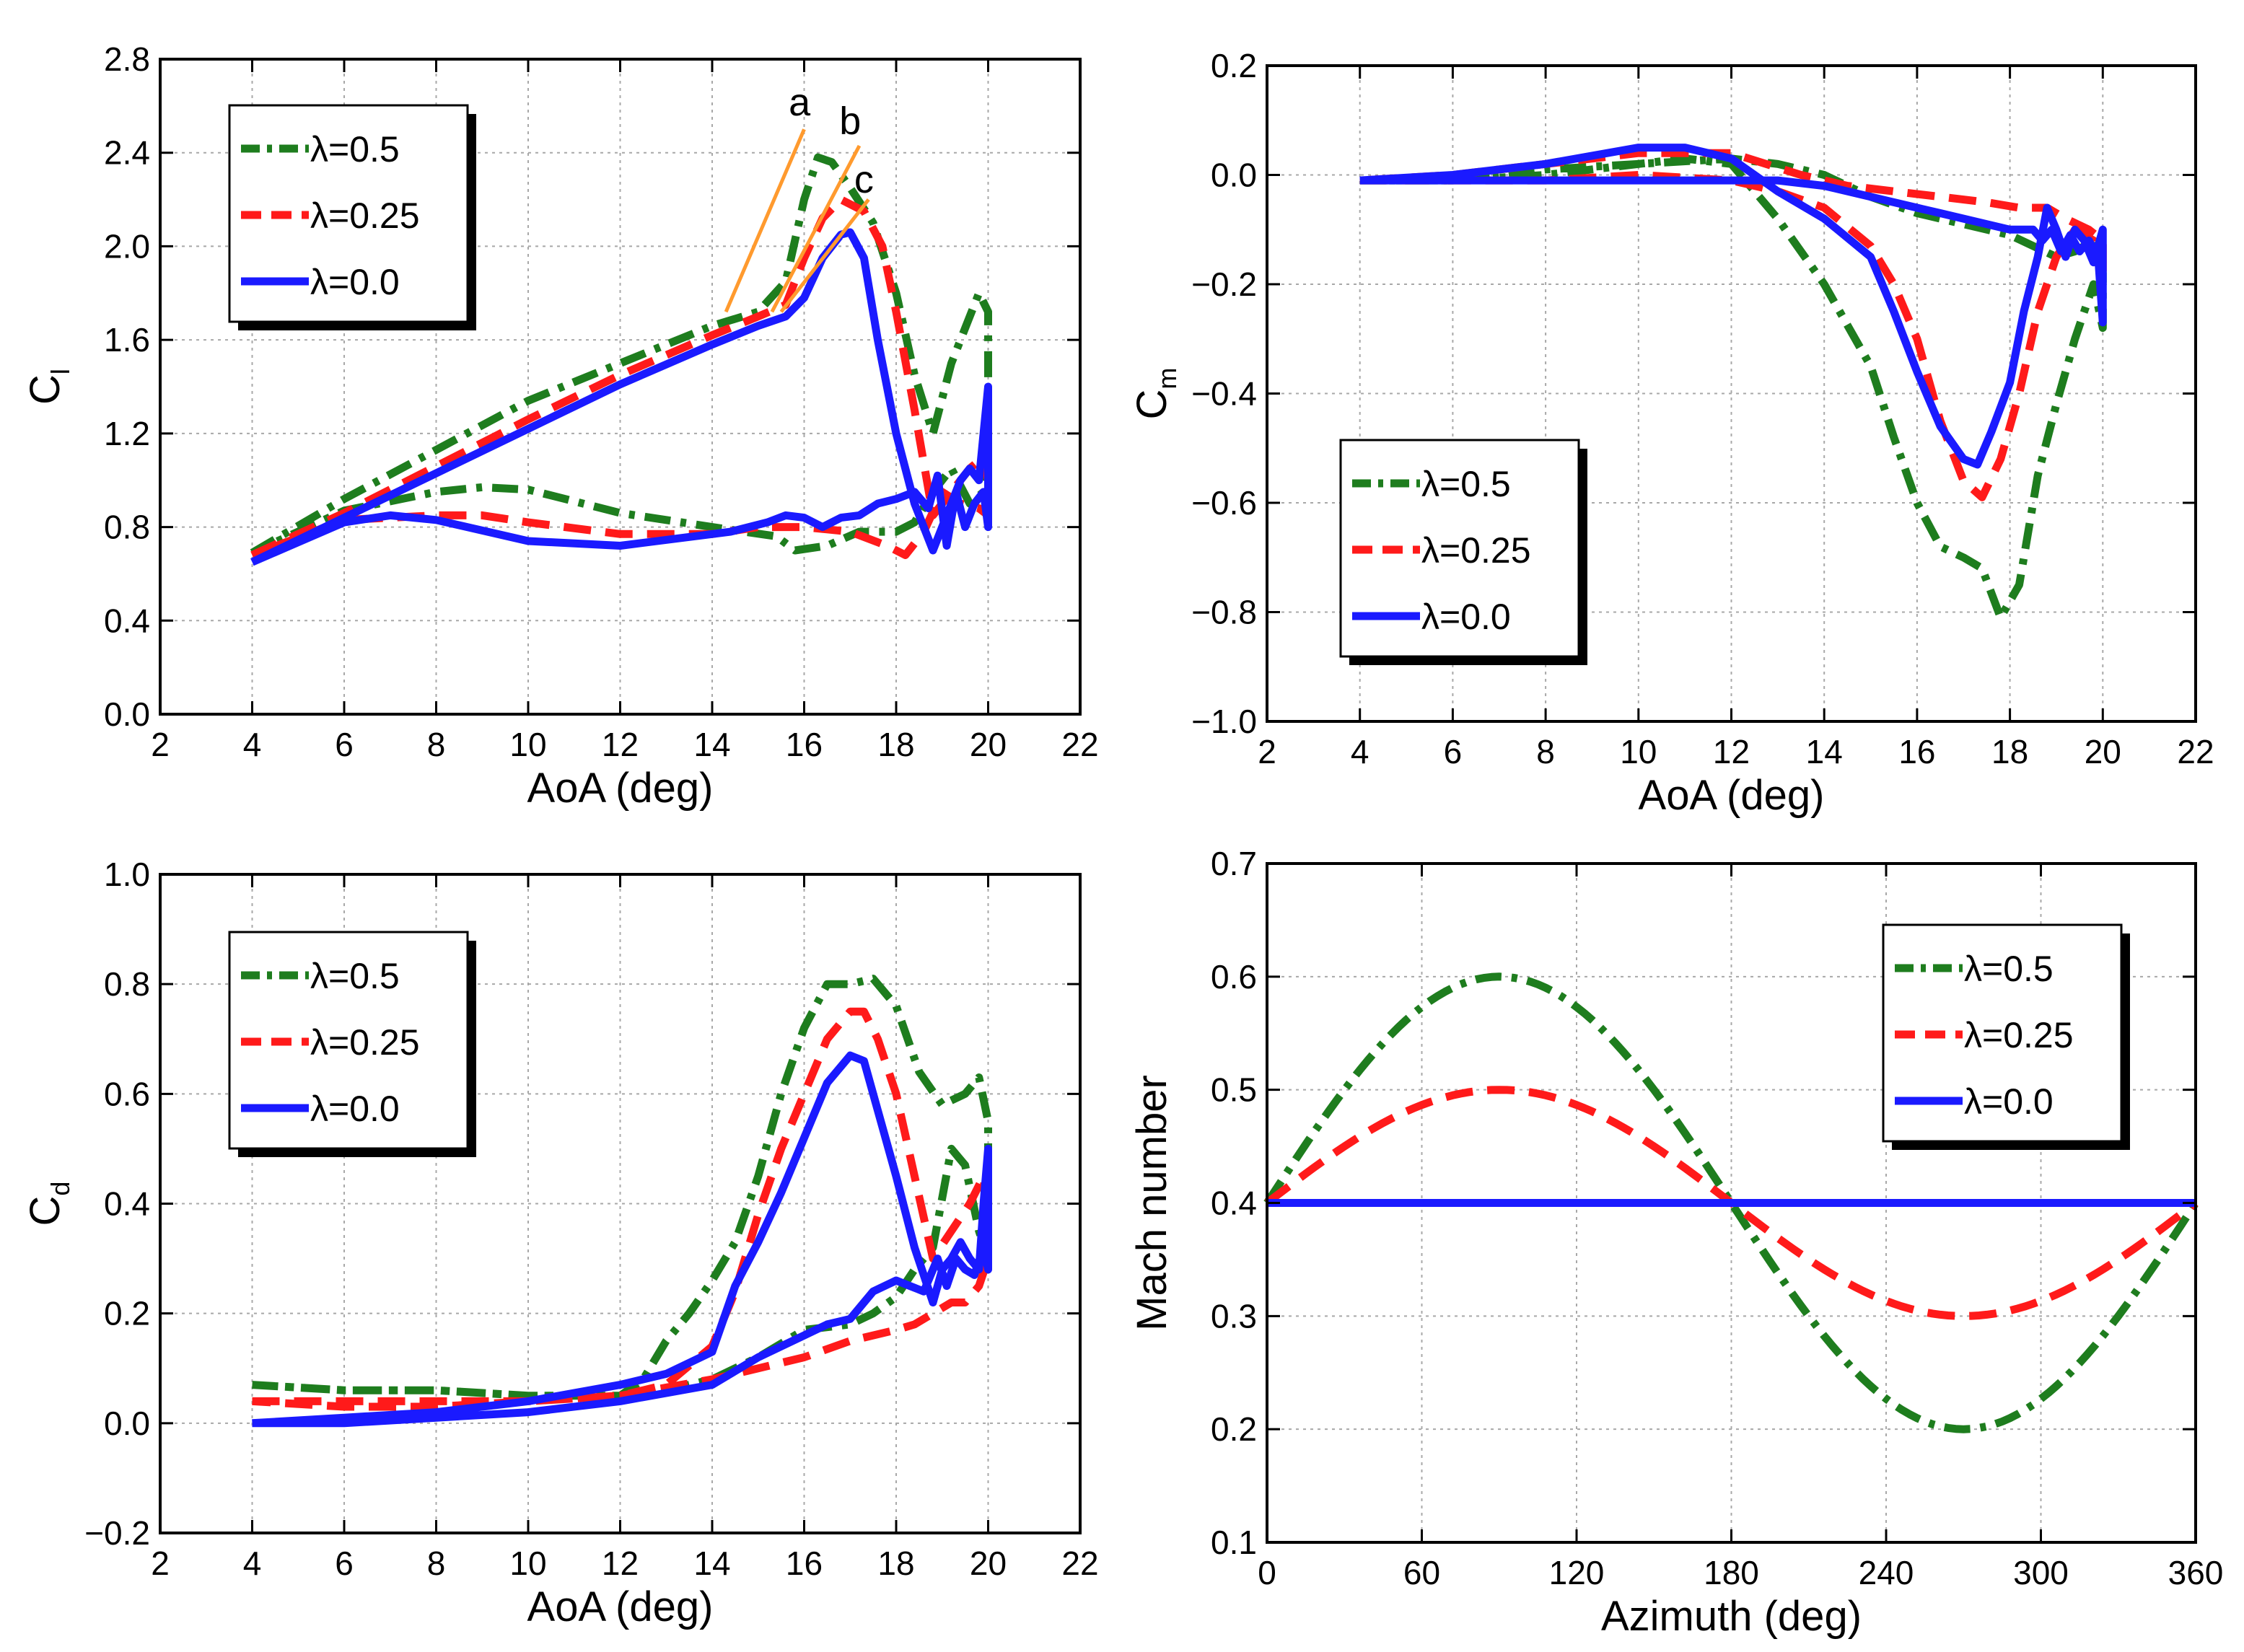  Describe the element at coordinates (1422, 1572) in the screenshot. I see `x-tick-label: 60` at that location.